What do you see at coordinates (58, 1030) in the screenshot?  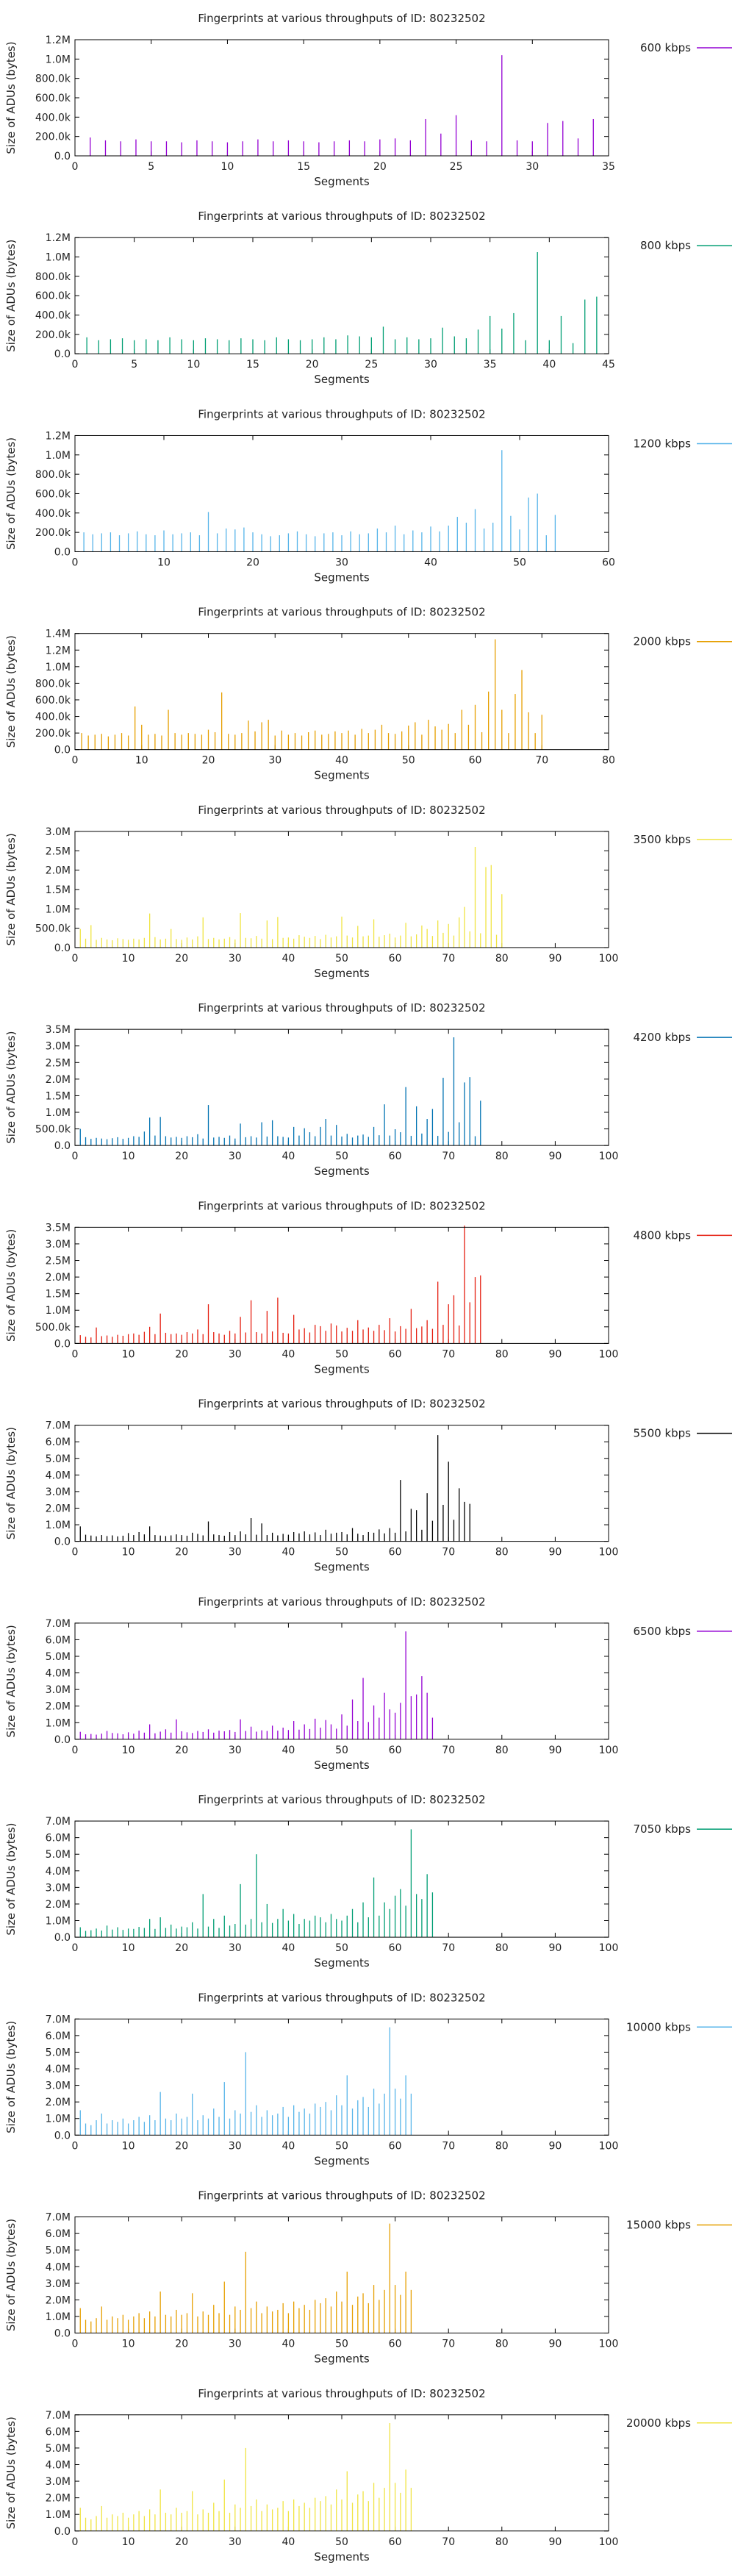 I see `y-tick-label: 3.5M` at bounding box center [58, 1030].